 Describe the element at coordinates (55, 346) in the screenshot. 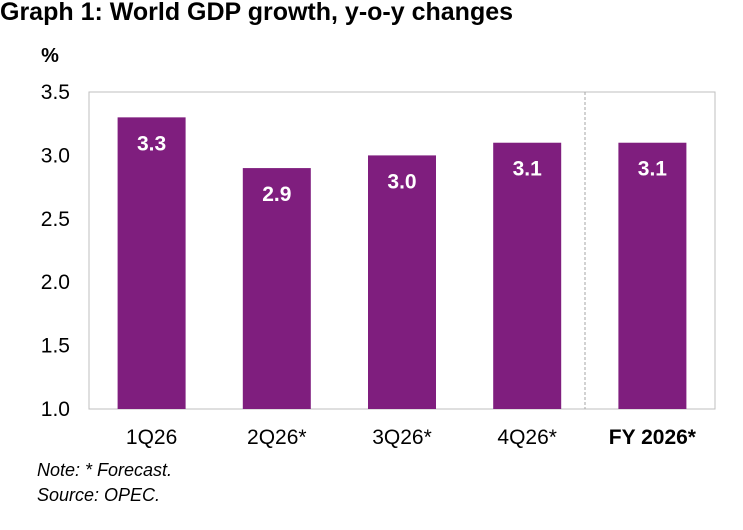

I see `y-tick-label: 1.5` at that location.